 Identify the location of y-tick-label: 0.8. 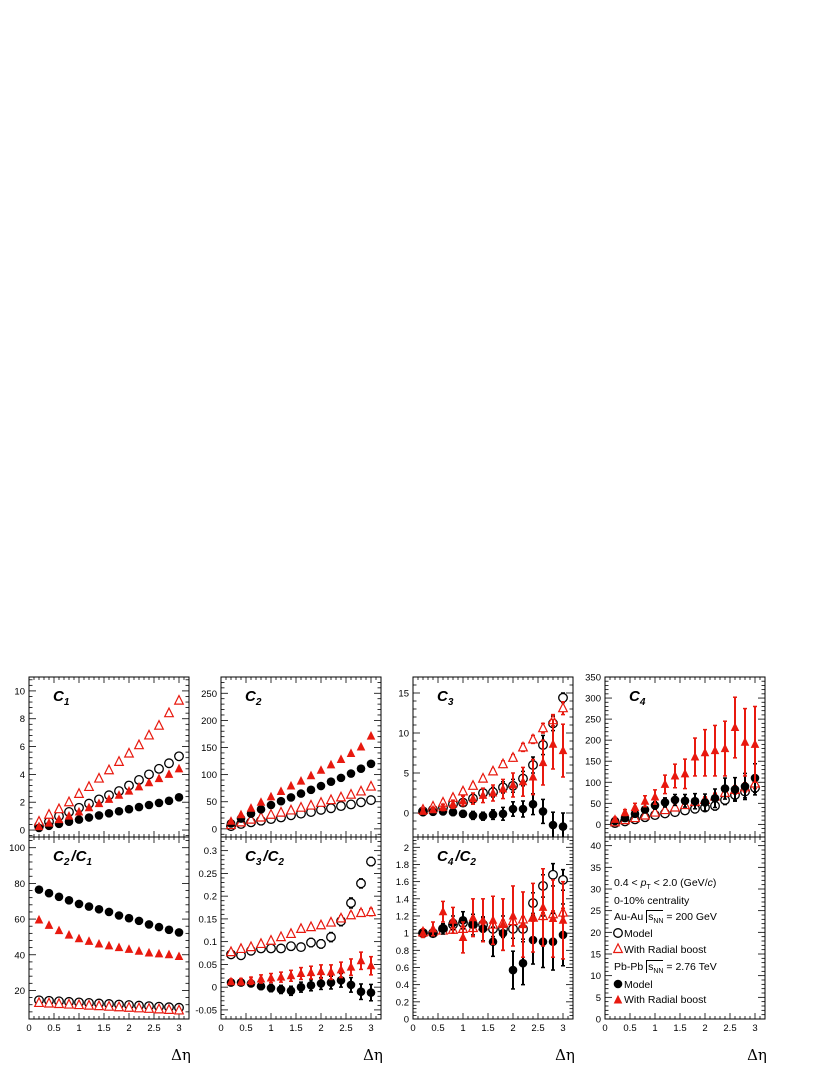
(402, 951).